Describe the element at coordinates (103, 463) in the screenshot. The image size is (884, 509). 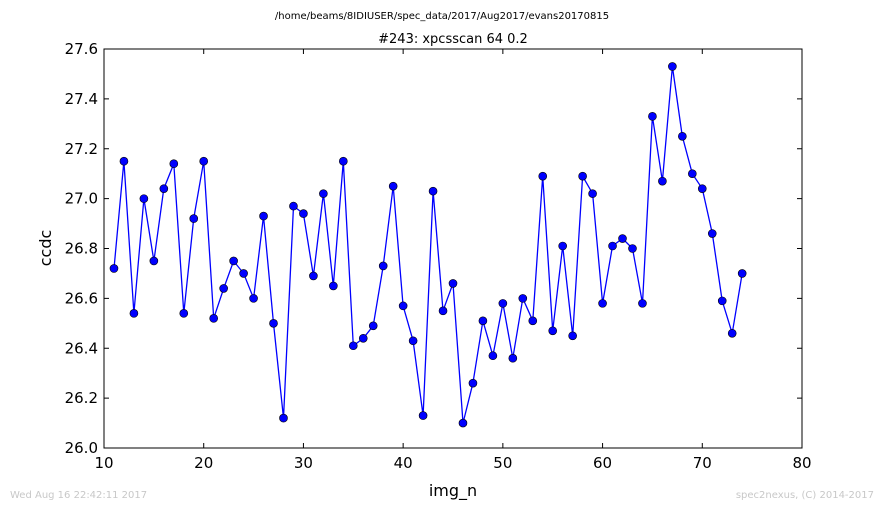
I see `x-tick-label: 10` at that location.